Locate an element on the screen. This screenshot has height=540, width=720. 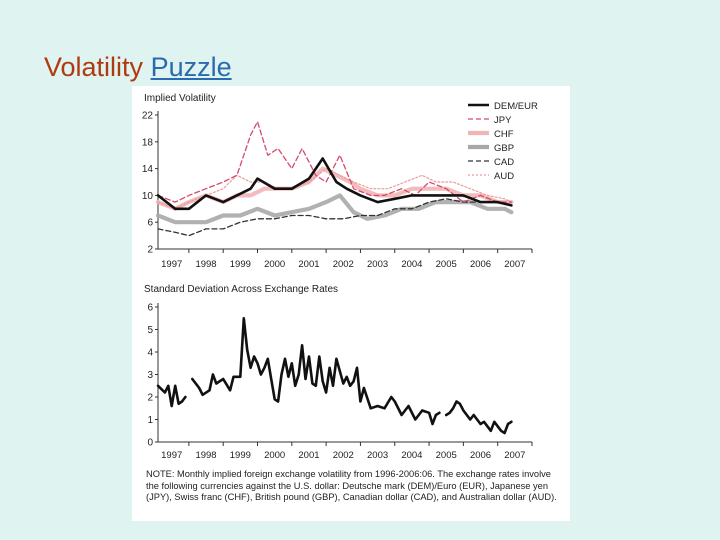
y-tick-label: 14 is located at coordinates (148, 169).